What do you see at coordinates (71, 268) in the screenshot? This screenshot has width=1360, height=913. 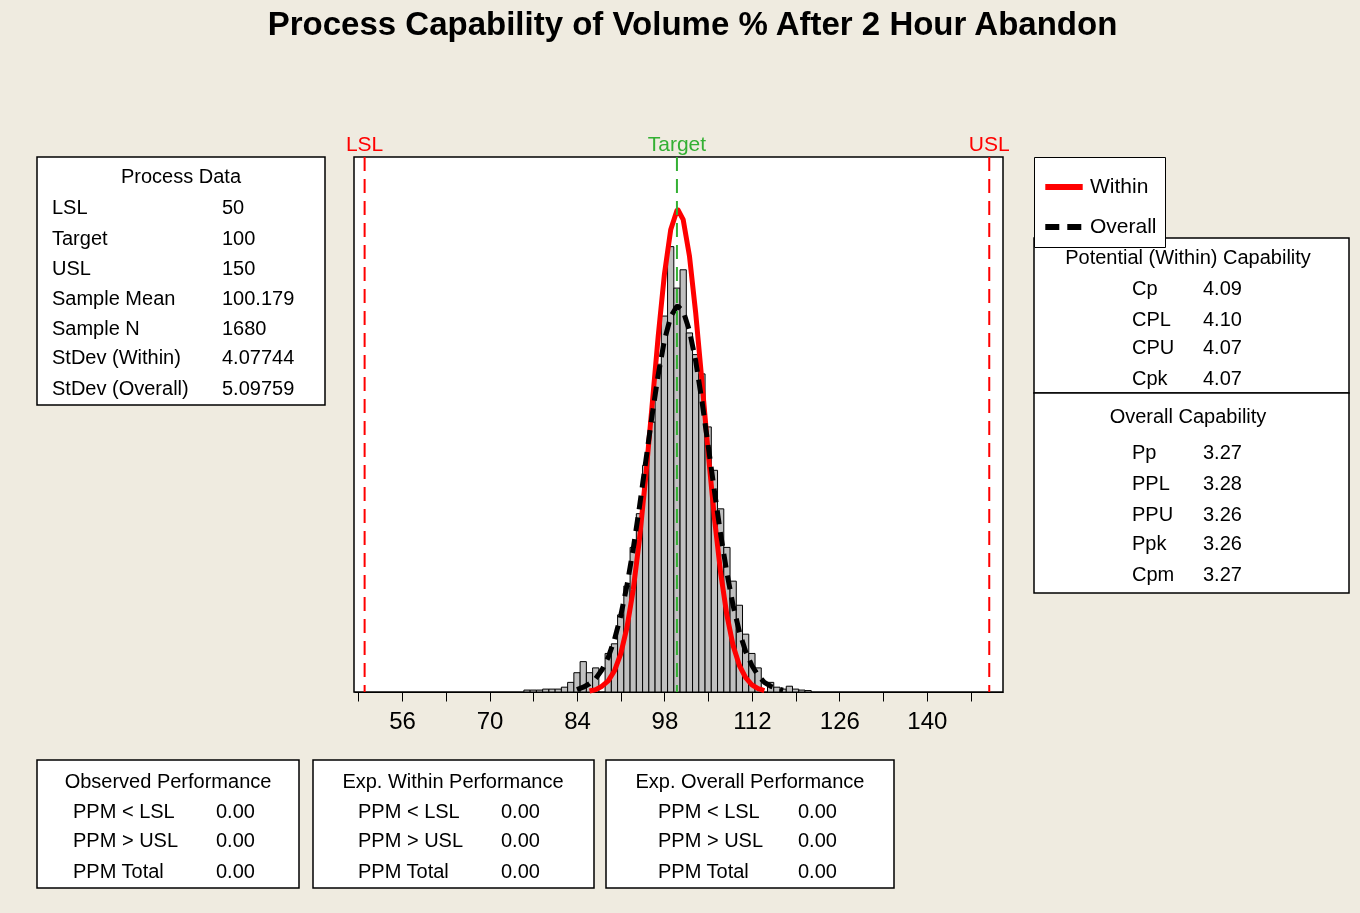 I see `text: USL` at bounding box center [71, 268].